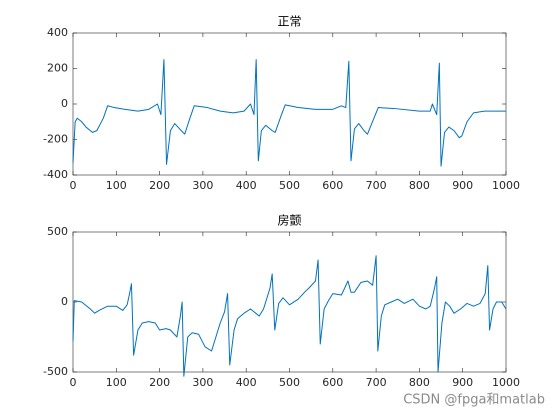 The image size is (560, 420). I want to click on y-tick-label: 500, so click(57, 231).